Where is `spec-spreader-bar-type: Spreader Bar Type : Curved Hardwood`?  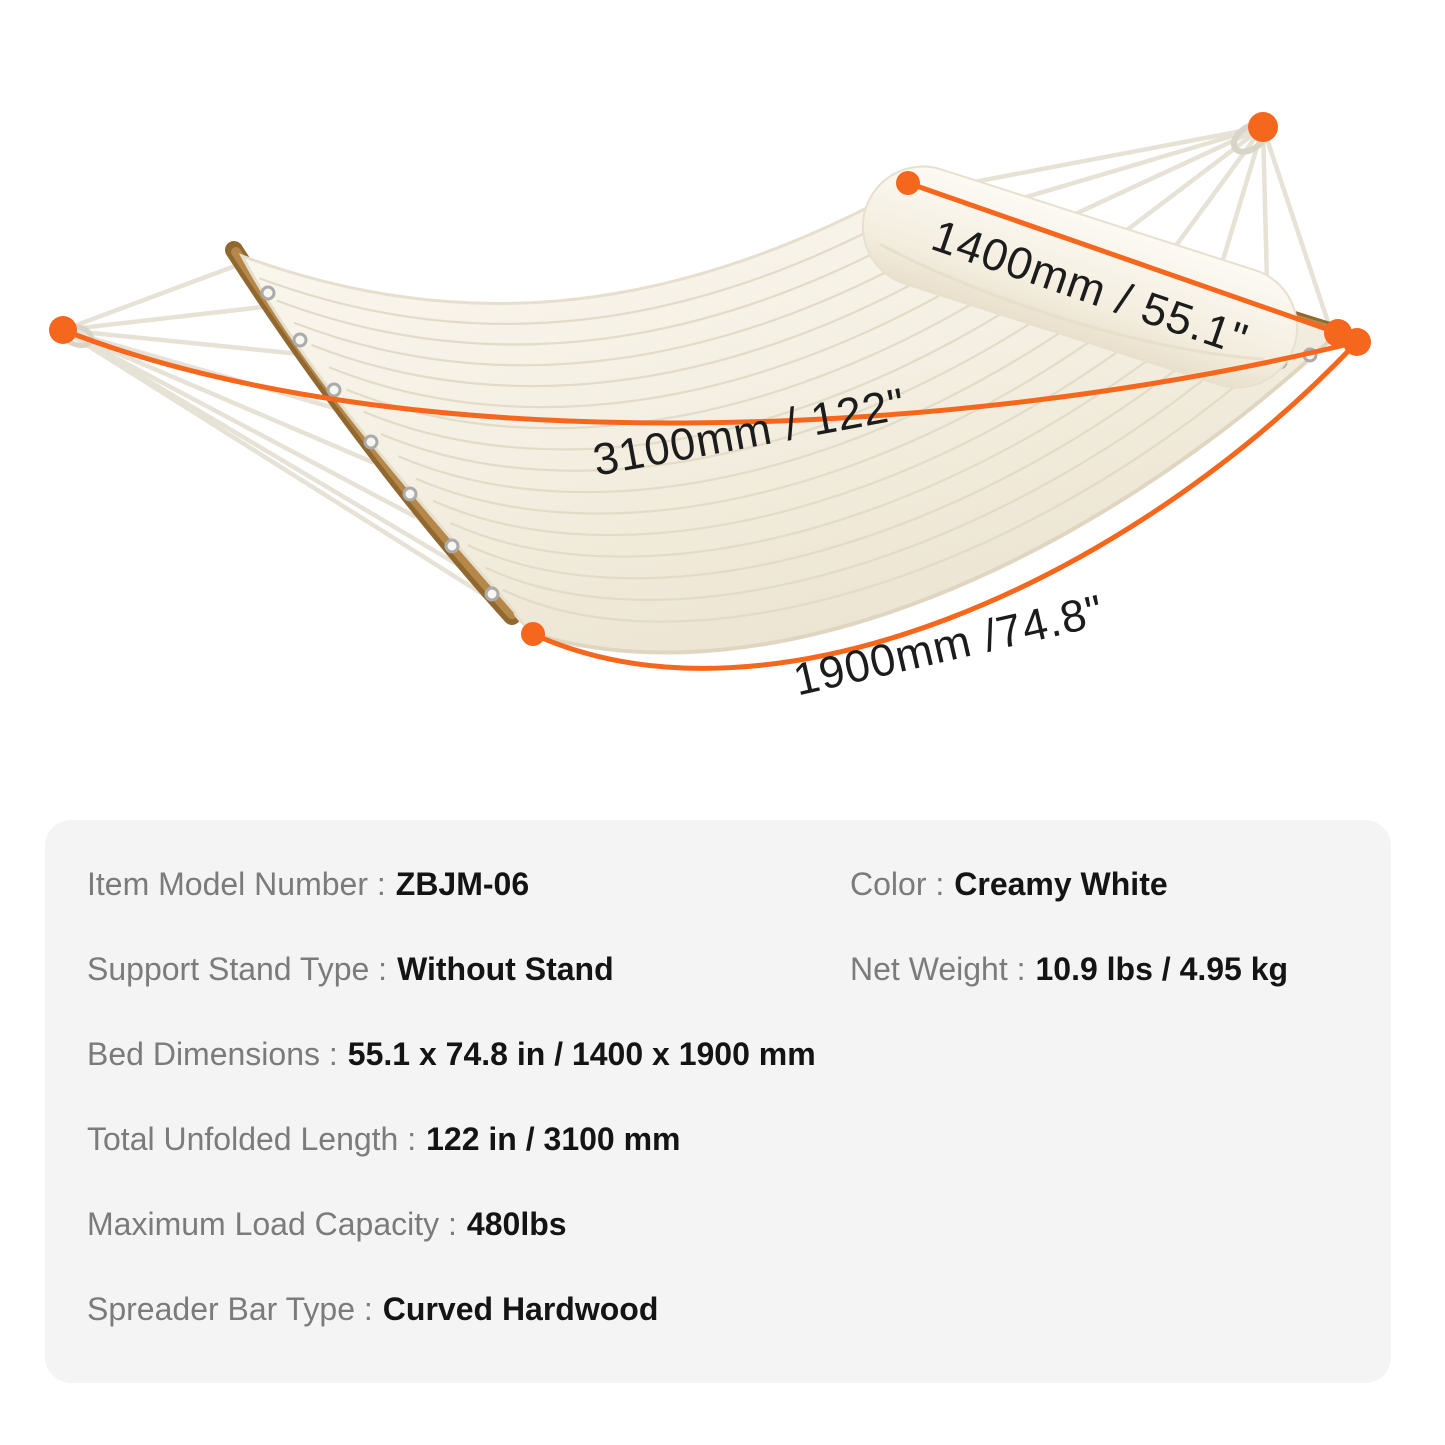 spec-spreader-bar-type: Spreader Bar Type : Curved Hardwood is located at coordinates (372, 1309).